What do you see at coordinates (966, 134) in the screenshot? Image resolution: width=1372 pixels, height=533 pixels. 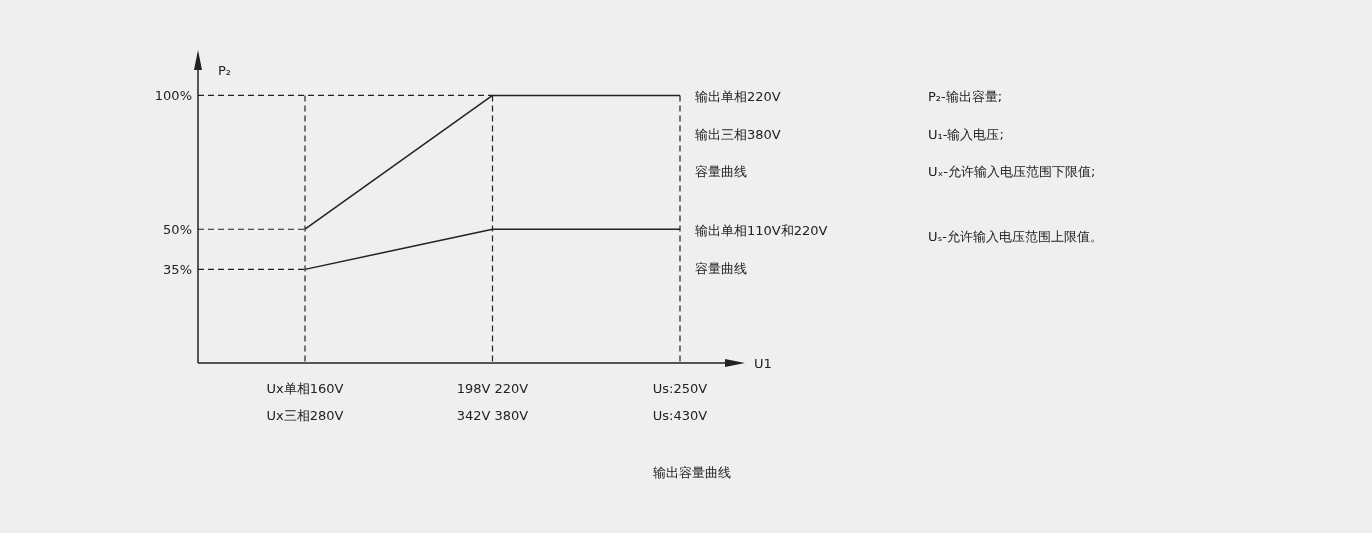 I see `text: U₁-输入电压;` at bounding box center [966, 134].